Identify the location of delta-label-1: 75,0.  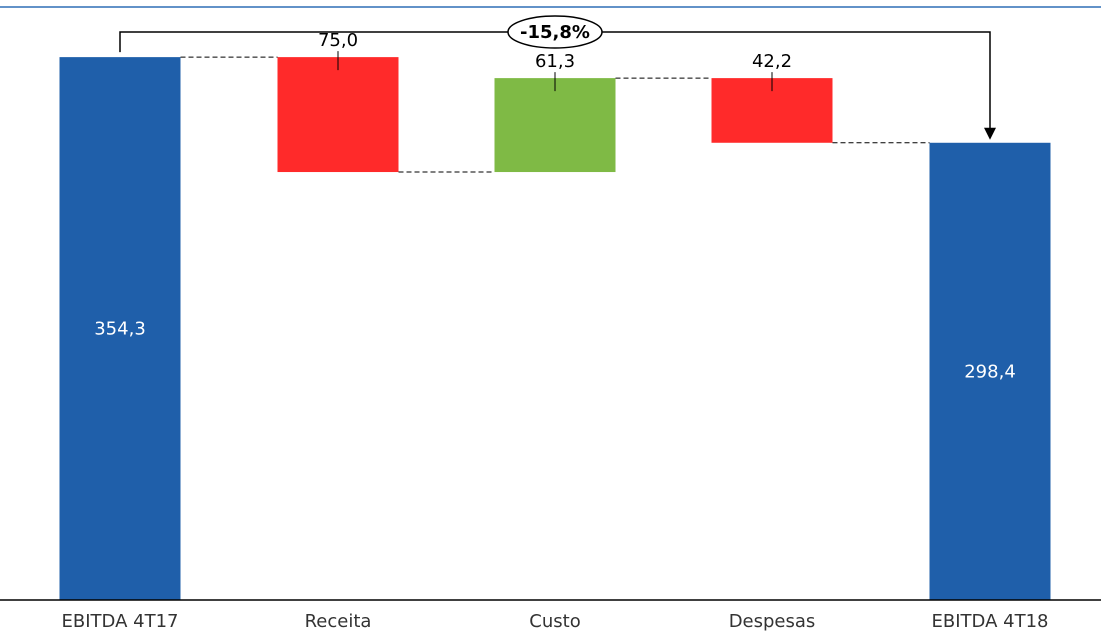
(338, 40).